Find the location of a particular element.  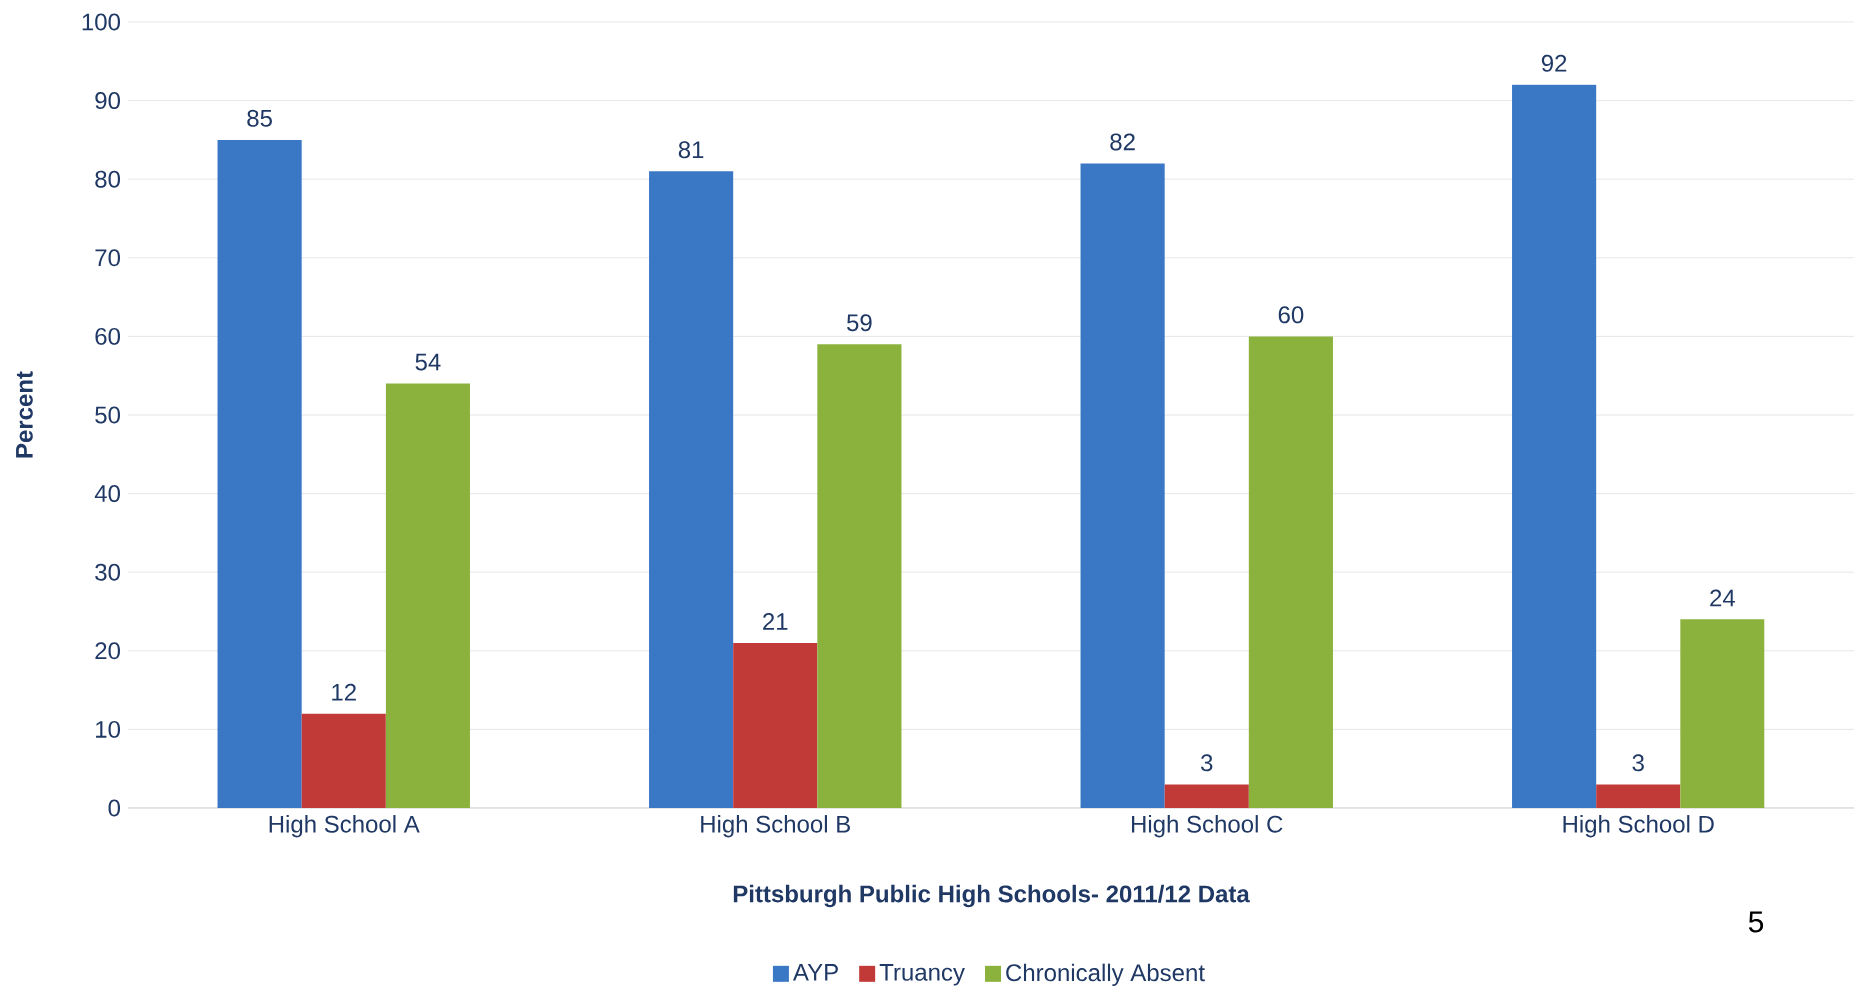

y-tick-label: 50 is located at coordinates (108, 415).